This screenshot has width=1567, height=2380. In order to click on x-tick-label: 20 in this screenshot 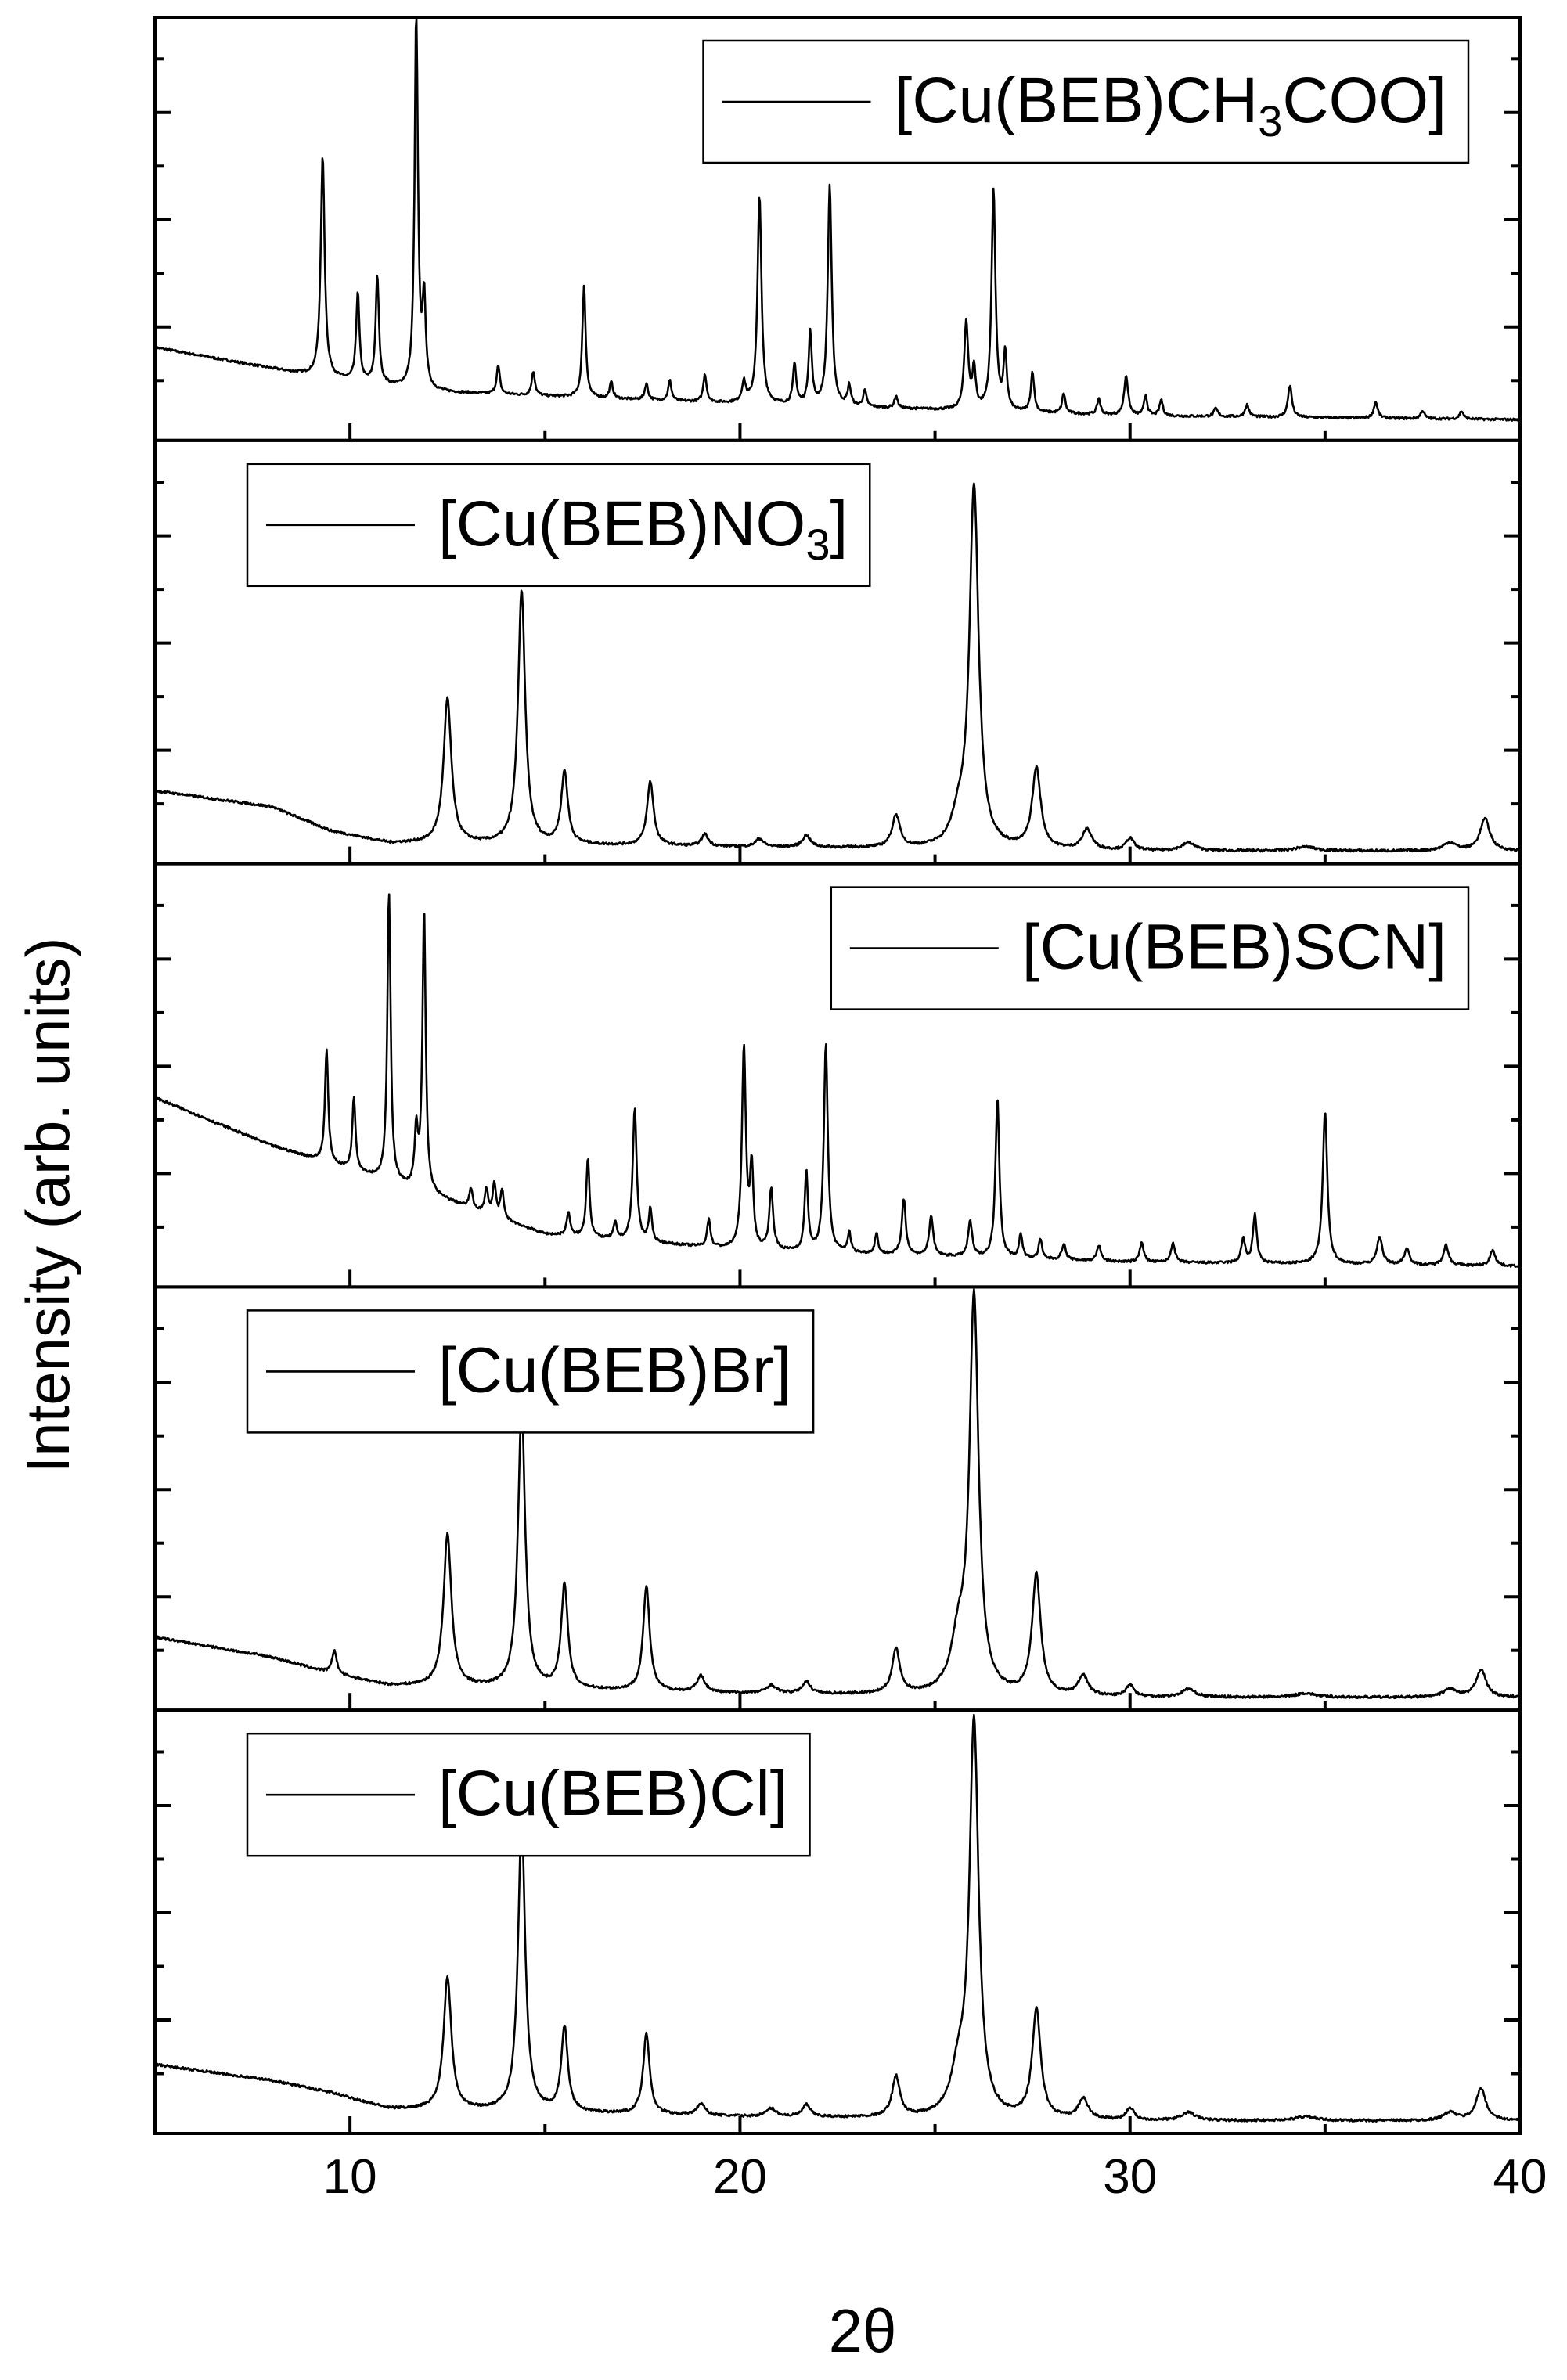, I will do `click(740, 2177)`.